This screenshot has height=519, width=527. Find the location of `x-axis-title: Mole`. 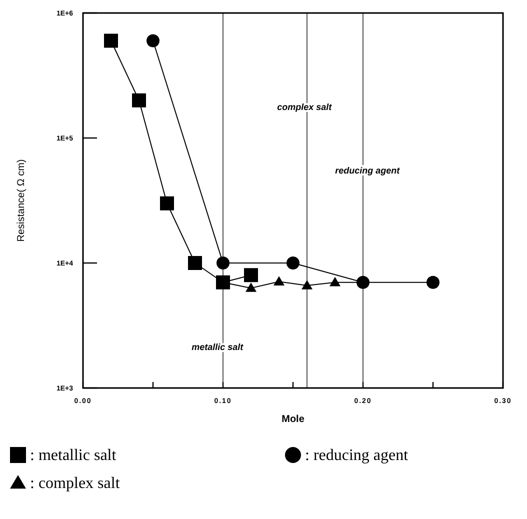

x-axis-title: Mole is located at coordinates (293, 419).